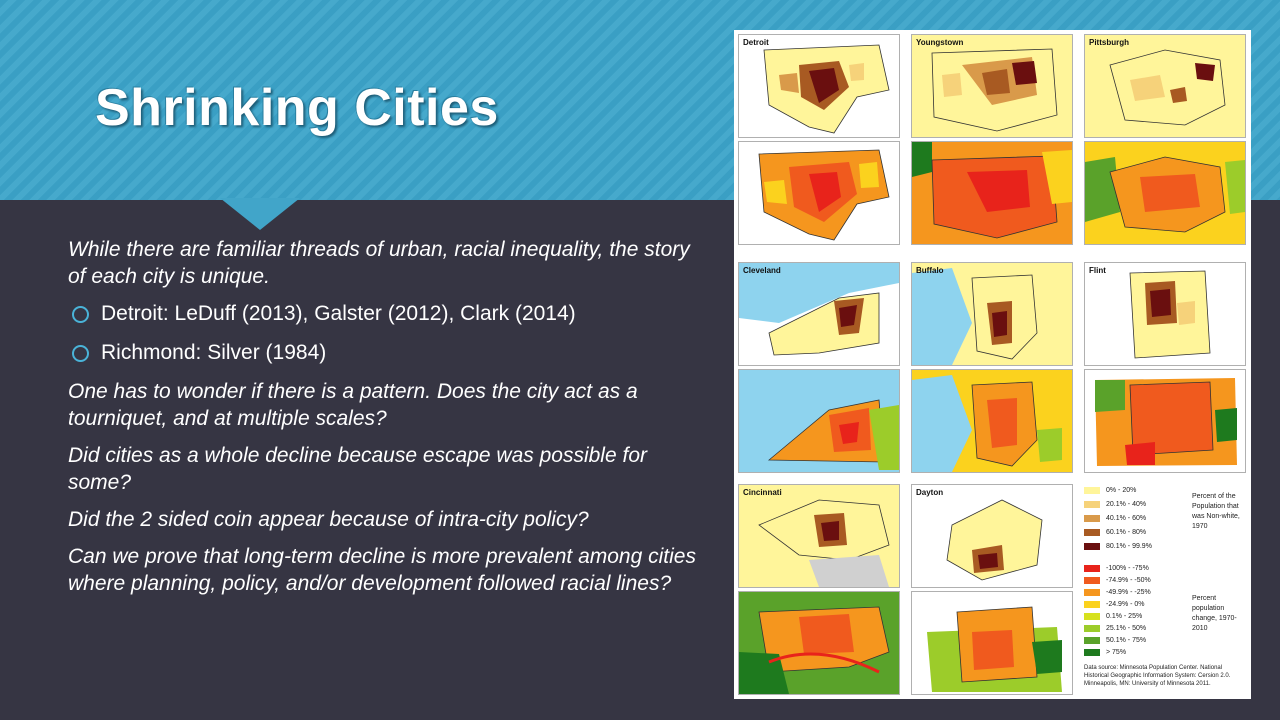 The height and width of the screenshot is (720, 1280). What do you see at coordinates (1214, 613) in the screenshot?
I see `legend-title-change: Percent population change, 1970-2010` at bounding box center [1214, 613].